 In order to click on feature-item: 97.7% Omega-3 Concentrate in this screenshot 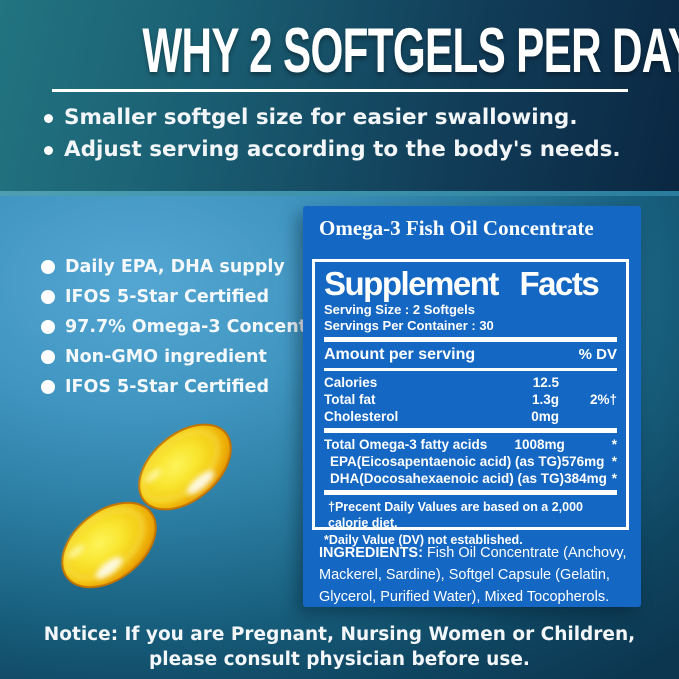, I will do `click(194, 327)`.